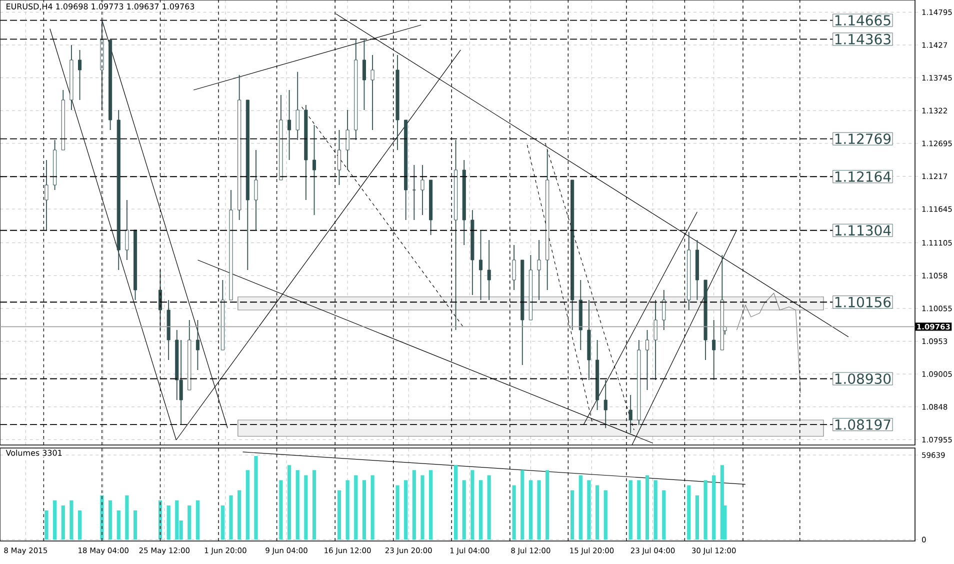  I want to click on ref-line-label: 1.14363, so click(862, 39).